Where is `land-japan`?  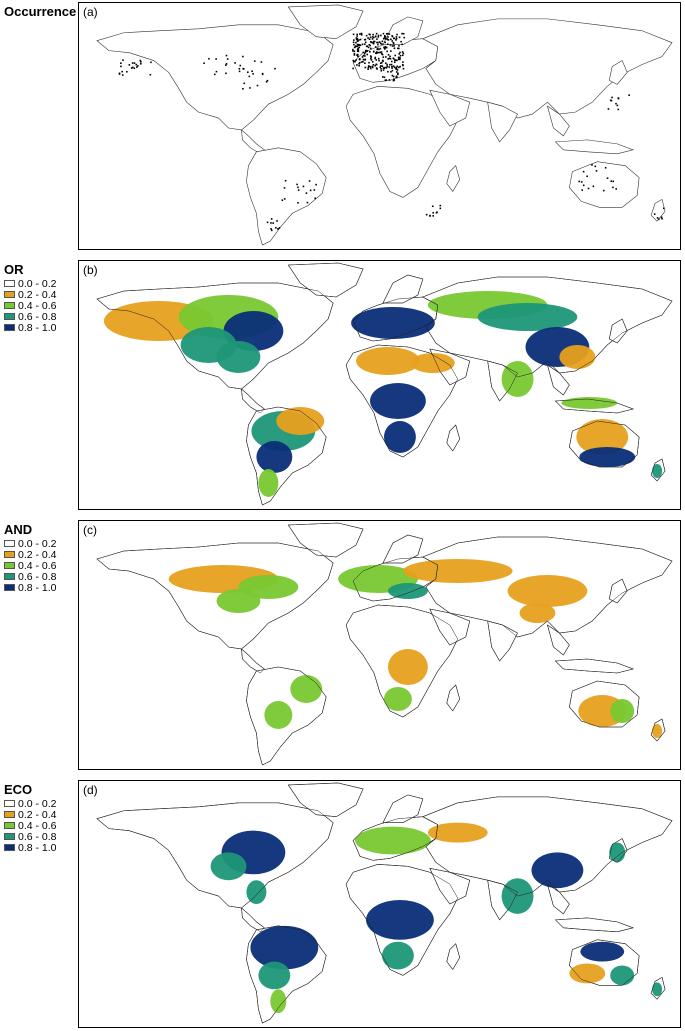
land-japan is located at coordinates (618, 72).